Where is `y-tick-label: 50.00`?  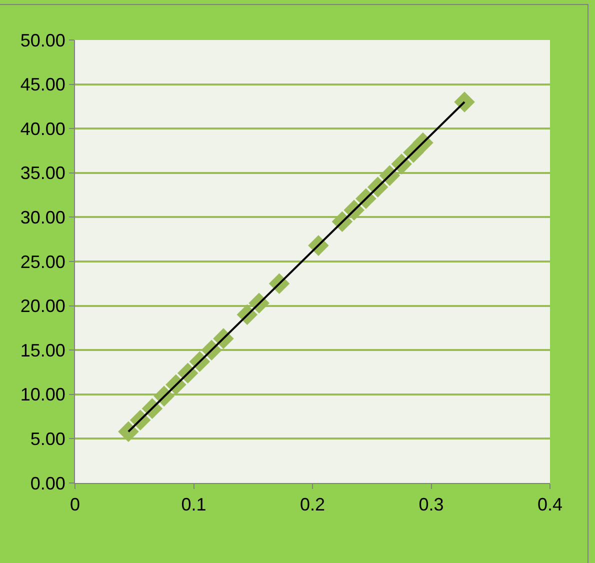 y-tick-label: 50.00 is located at coordinates (43, 40).